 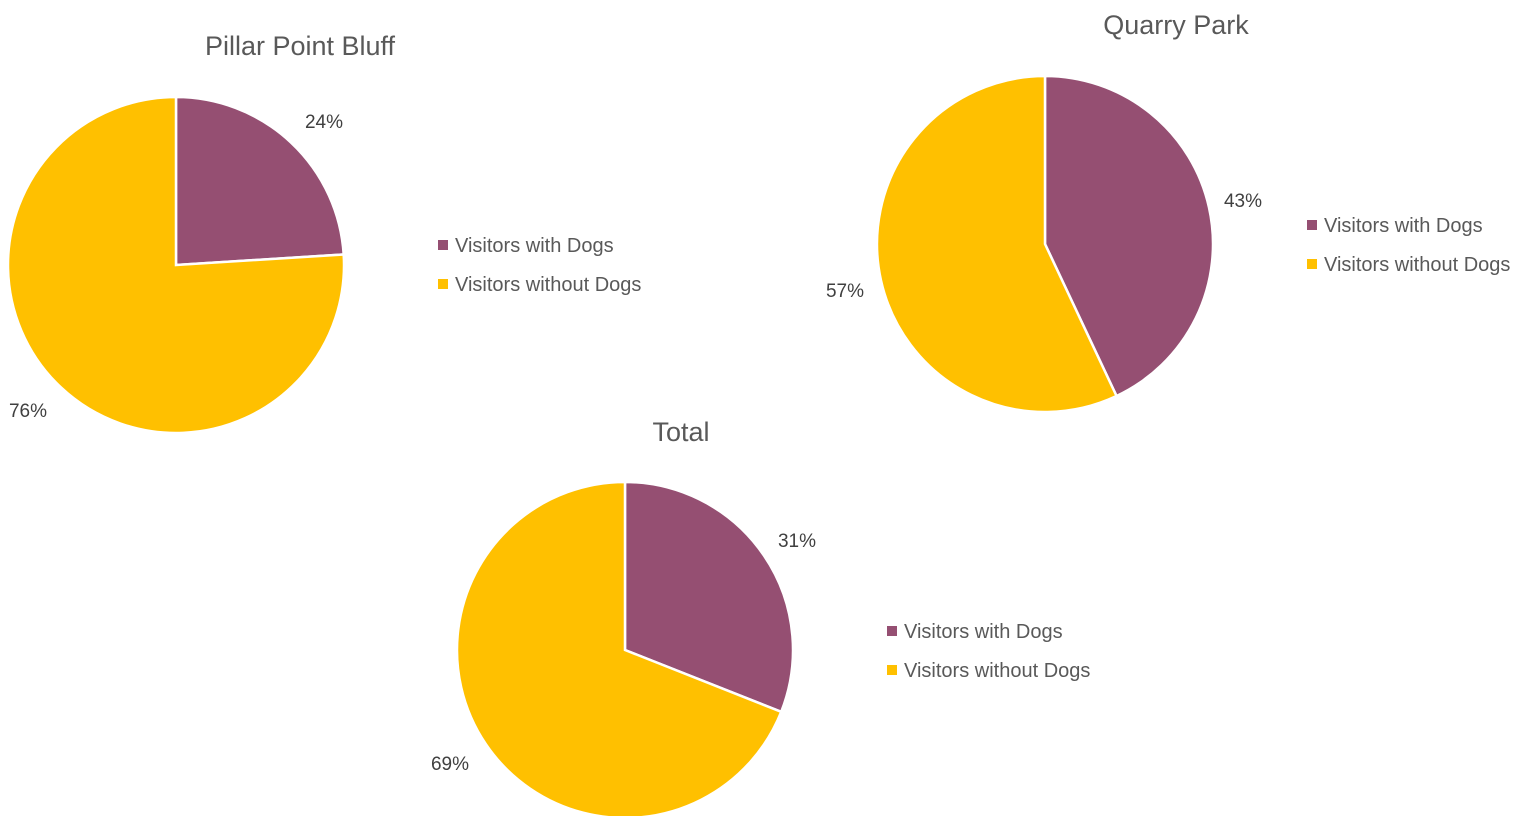 What do you see at coordinates (300, 46) in the screenshot?
I see `chart-title: Pillar Point Bluff` at bounding box center [300, 46].